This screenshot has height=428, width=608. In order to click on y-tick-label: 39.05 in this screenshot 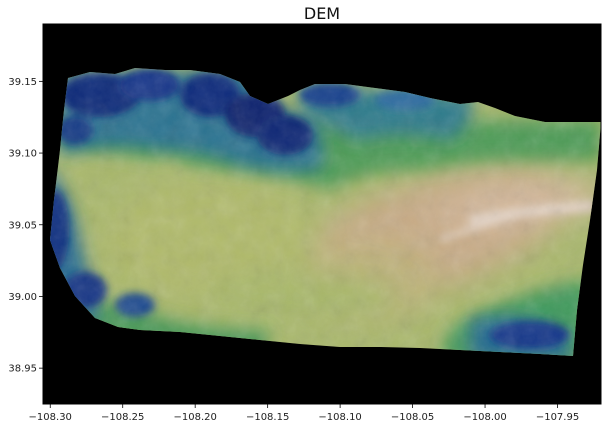, I will do `click(22, 225)`.